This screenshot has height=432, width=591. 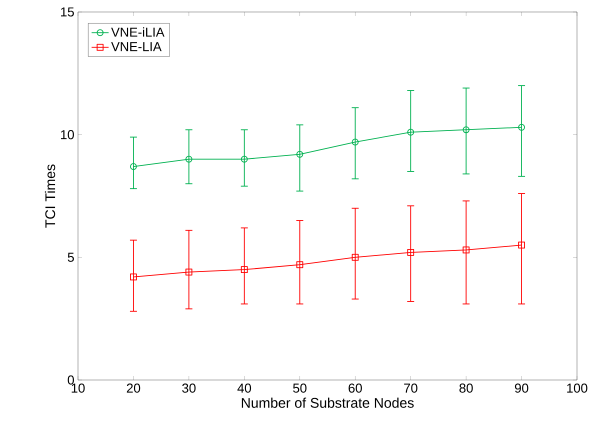 What do you see at coordinates (328, 403) in the screenshot?
I see `x-axis-title: Number of Substrate Nodes` at bounding box center [328, 403].